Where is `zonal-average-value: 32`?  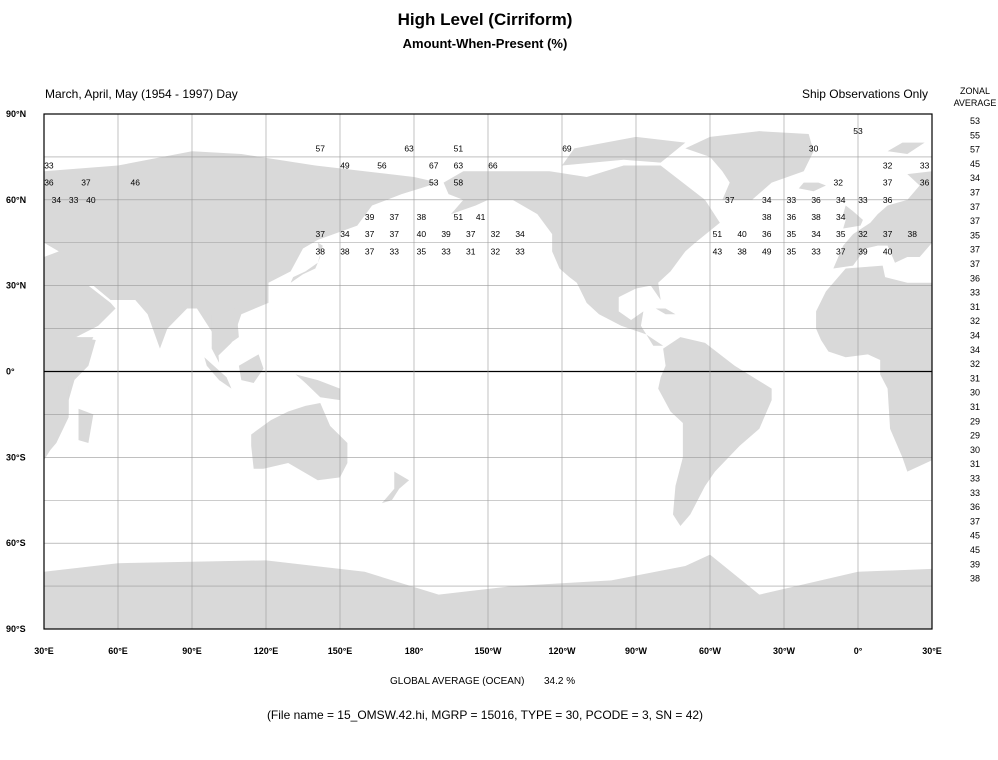
zonal-average-value: 32 is located at coordinates (975, 364).